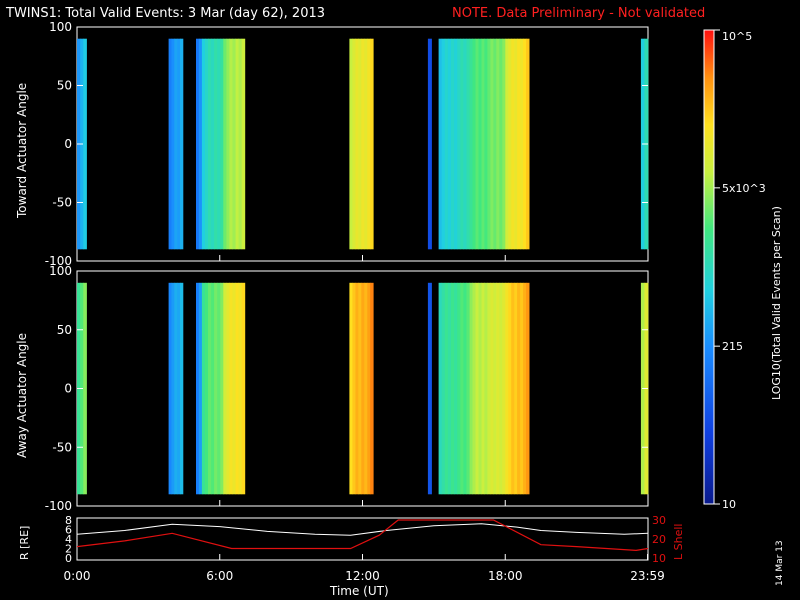  I want to click on toward-ylabel: Toward Actuator Angle, so click(22, 150).